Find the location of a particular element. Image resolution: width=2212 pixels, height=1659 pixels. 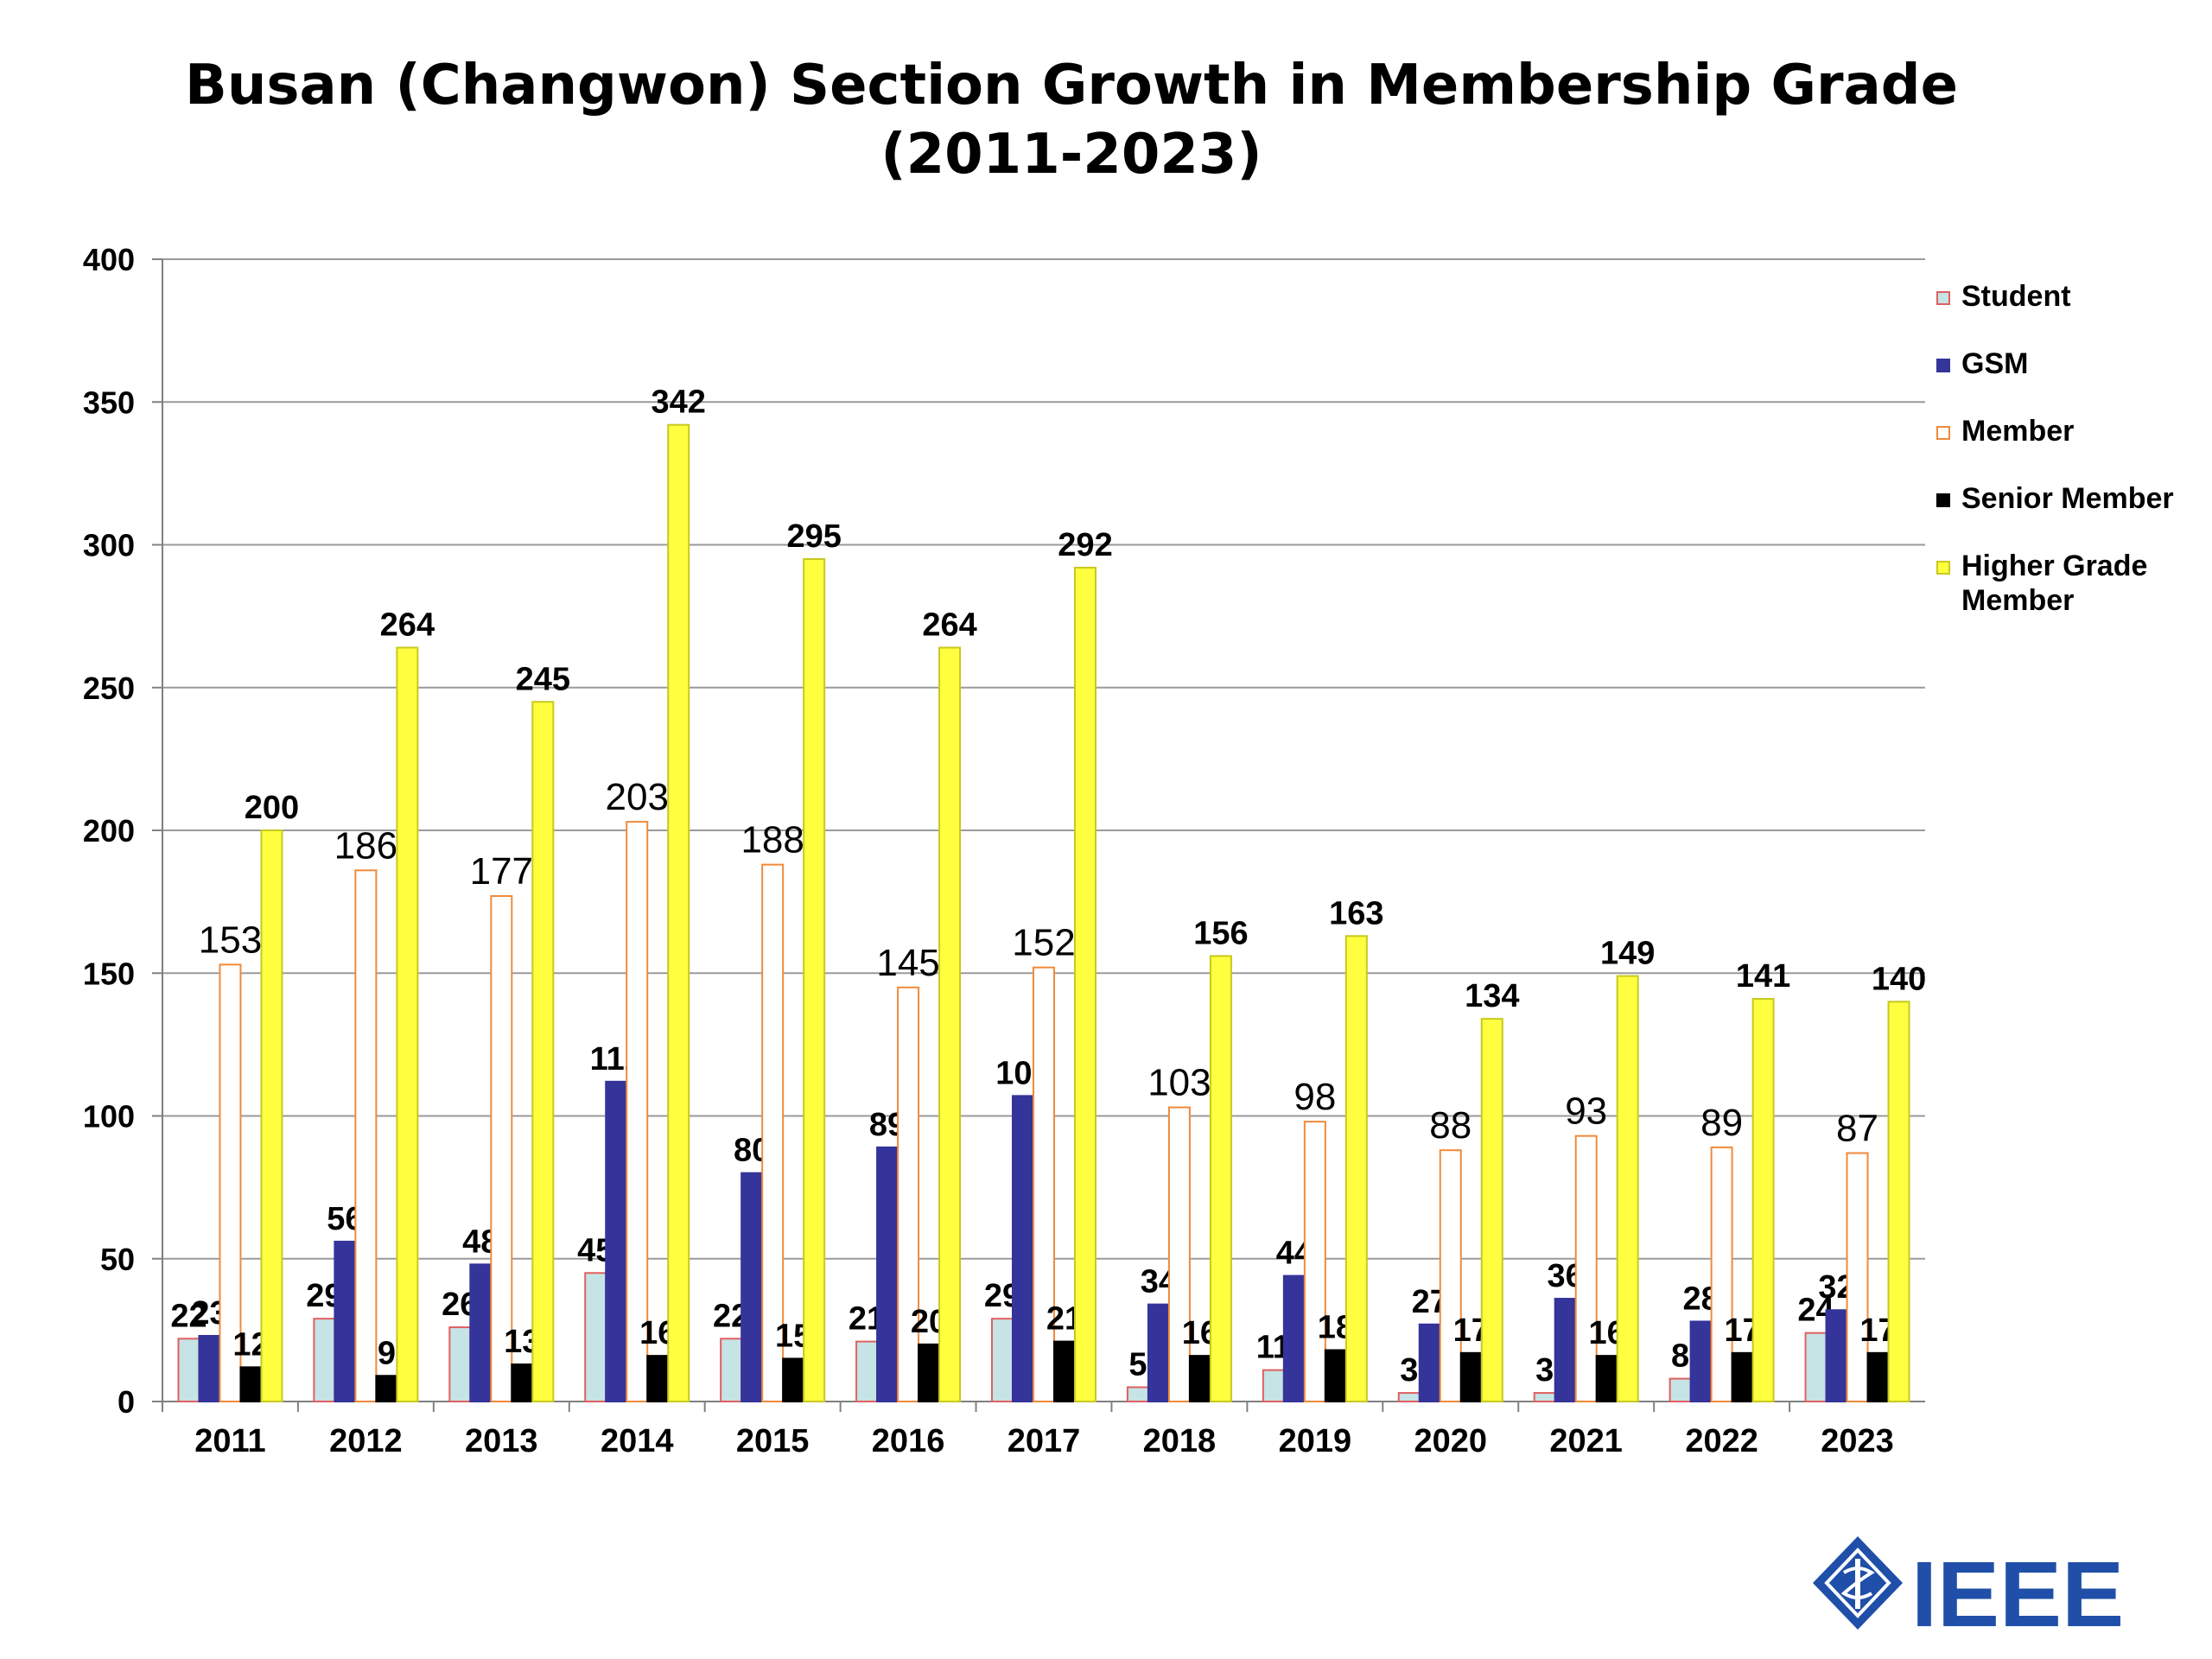

x-tick-label: 2016 is located at coordinates (909, 1441).